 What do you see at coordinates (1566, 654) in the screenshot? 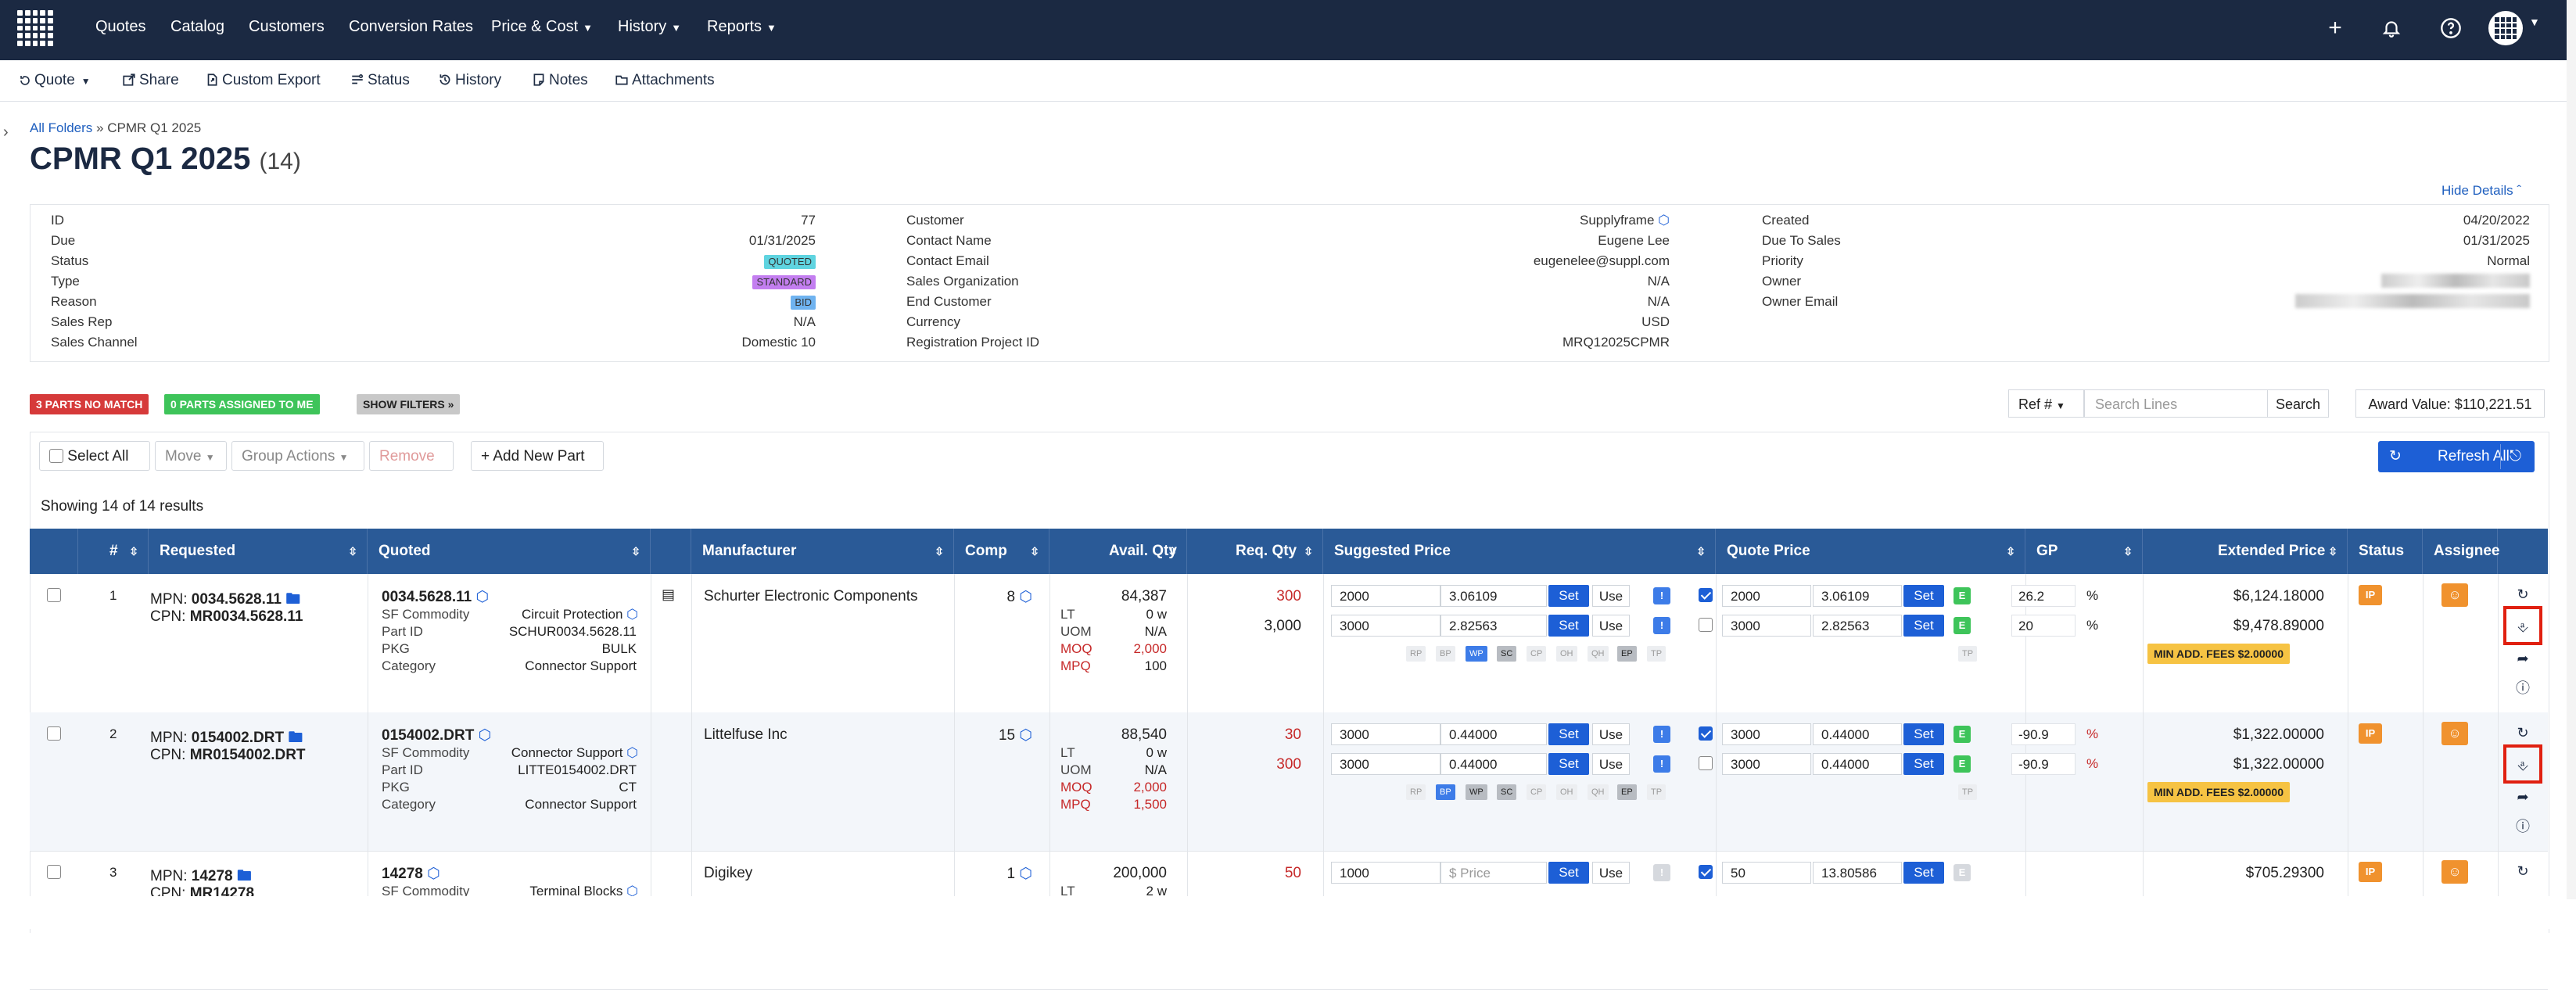
I see `source-tag-oh: OH` at bounding box center [1566, 654].